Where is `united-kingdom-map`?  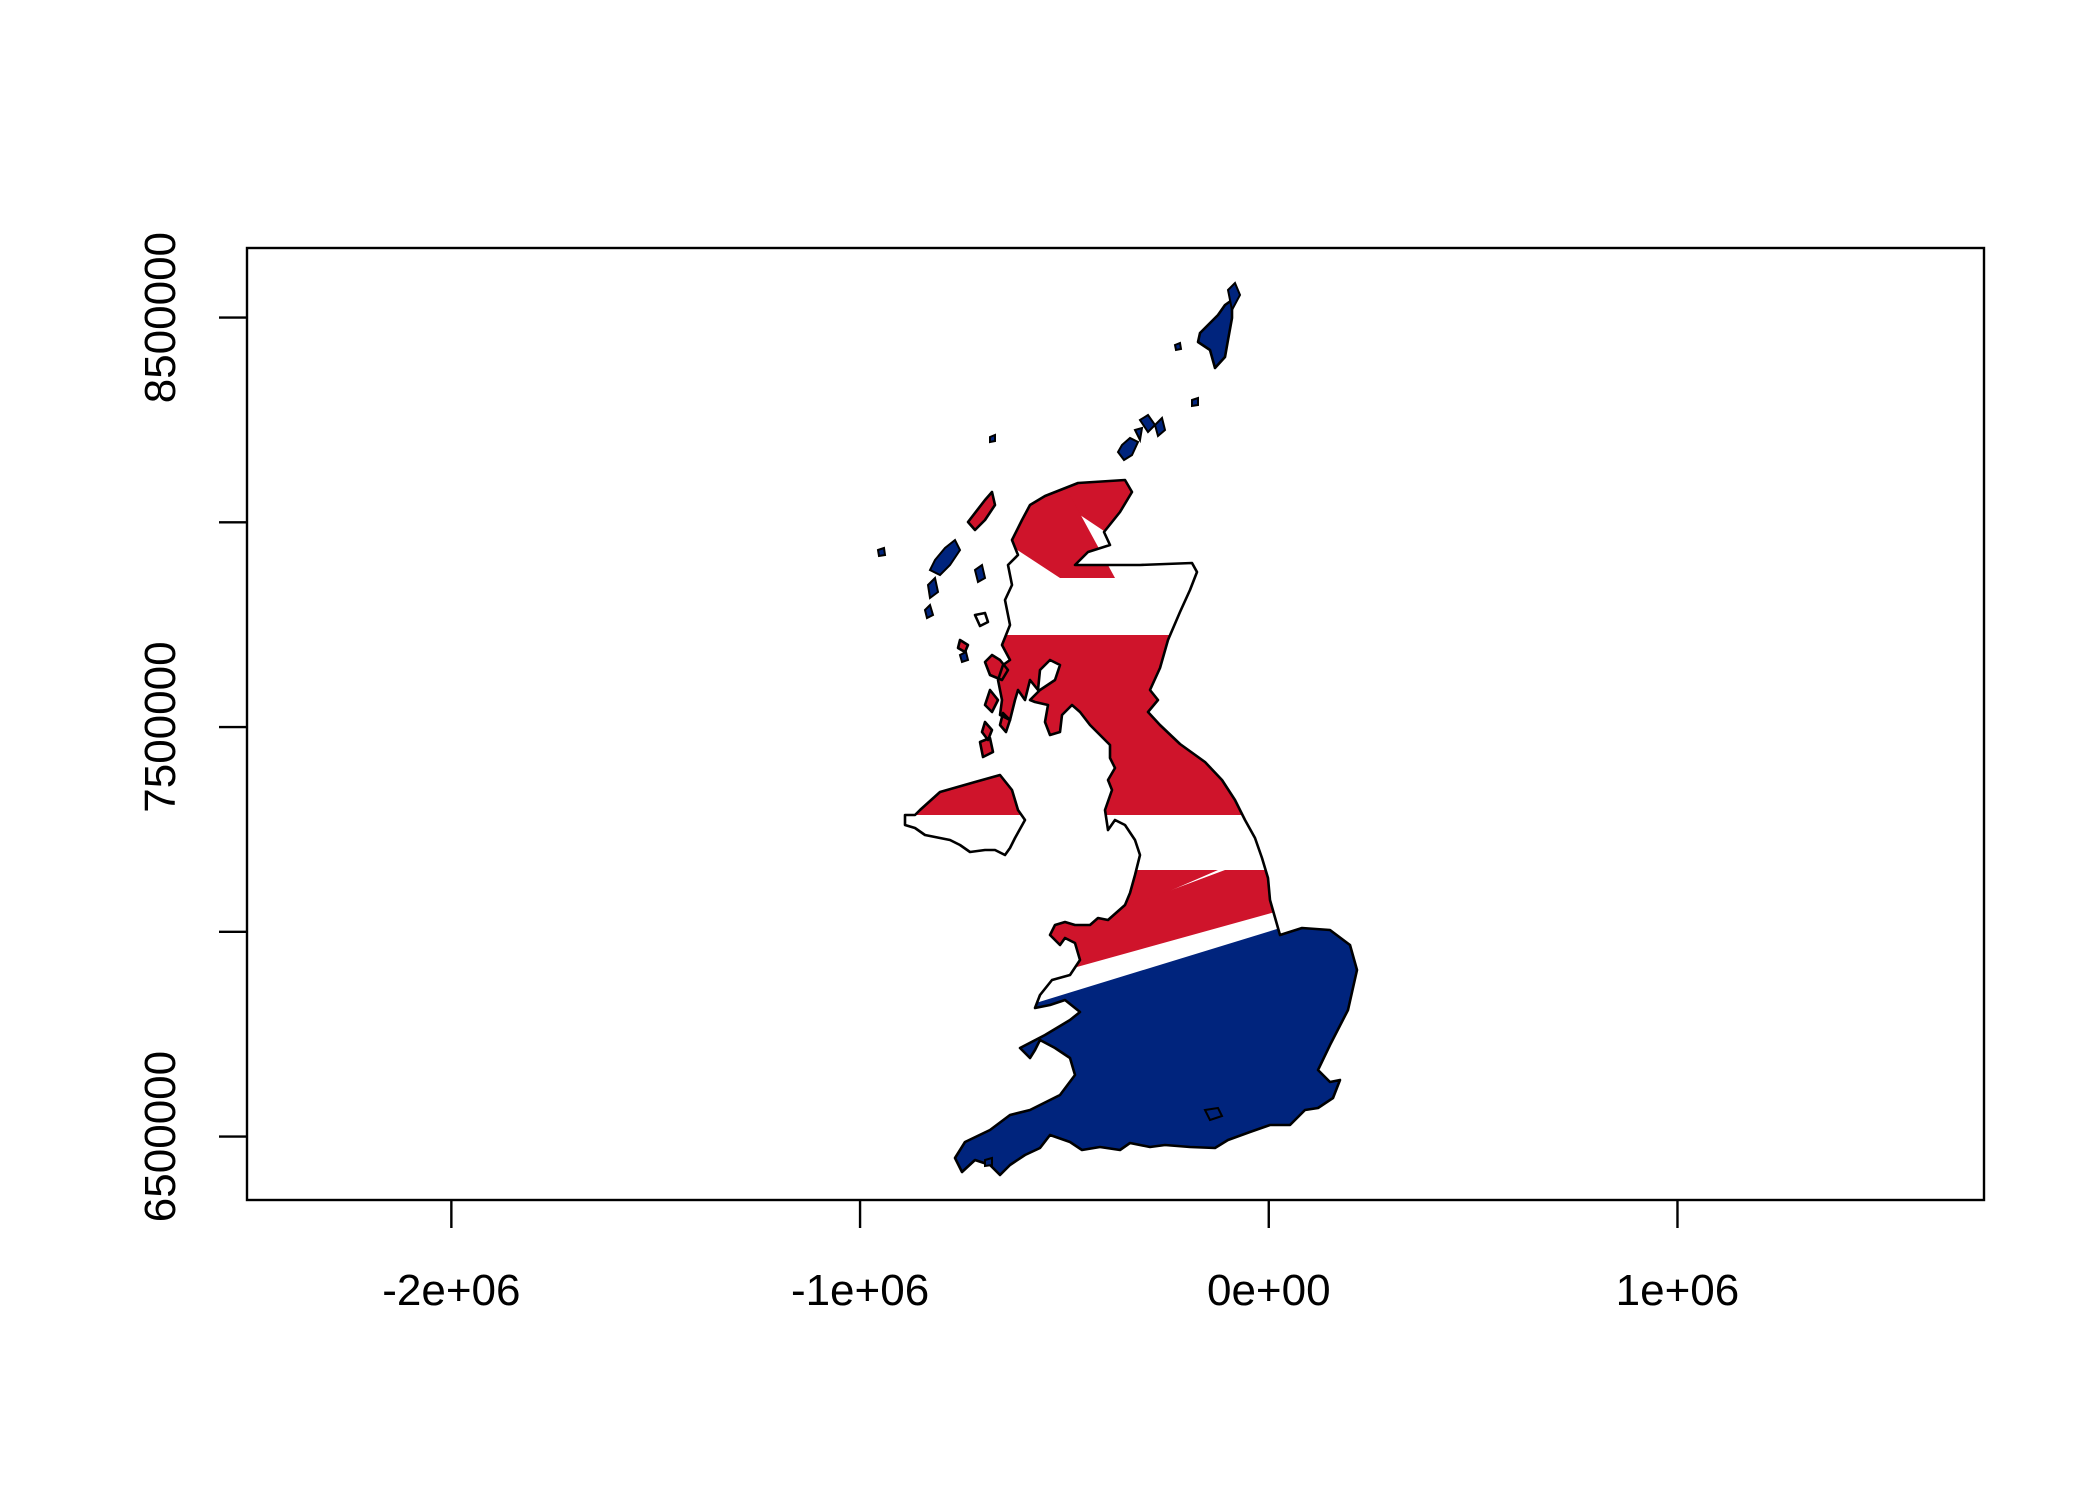 united-kingdom-map is located at coordinates (1117, 729).